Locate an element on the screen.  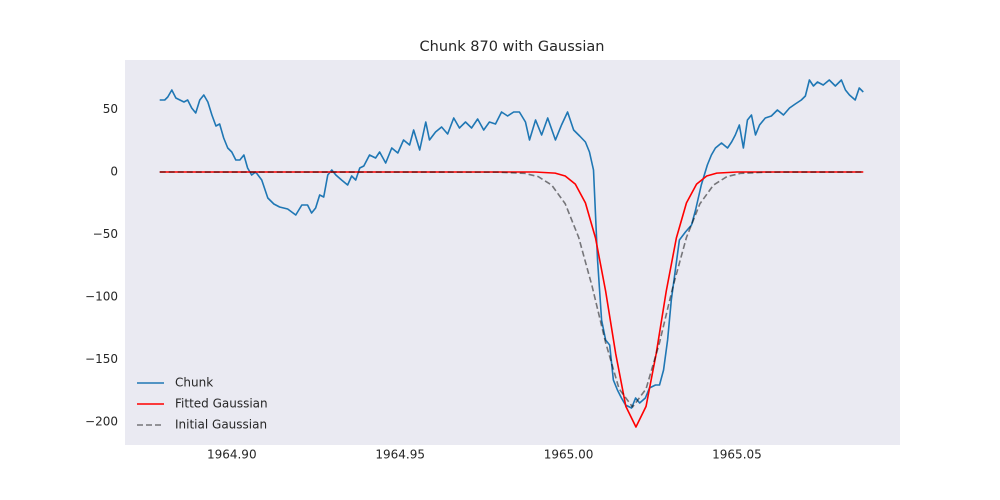
y-tick-label: 0 is located at coordinates (114, 172).